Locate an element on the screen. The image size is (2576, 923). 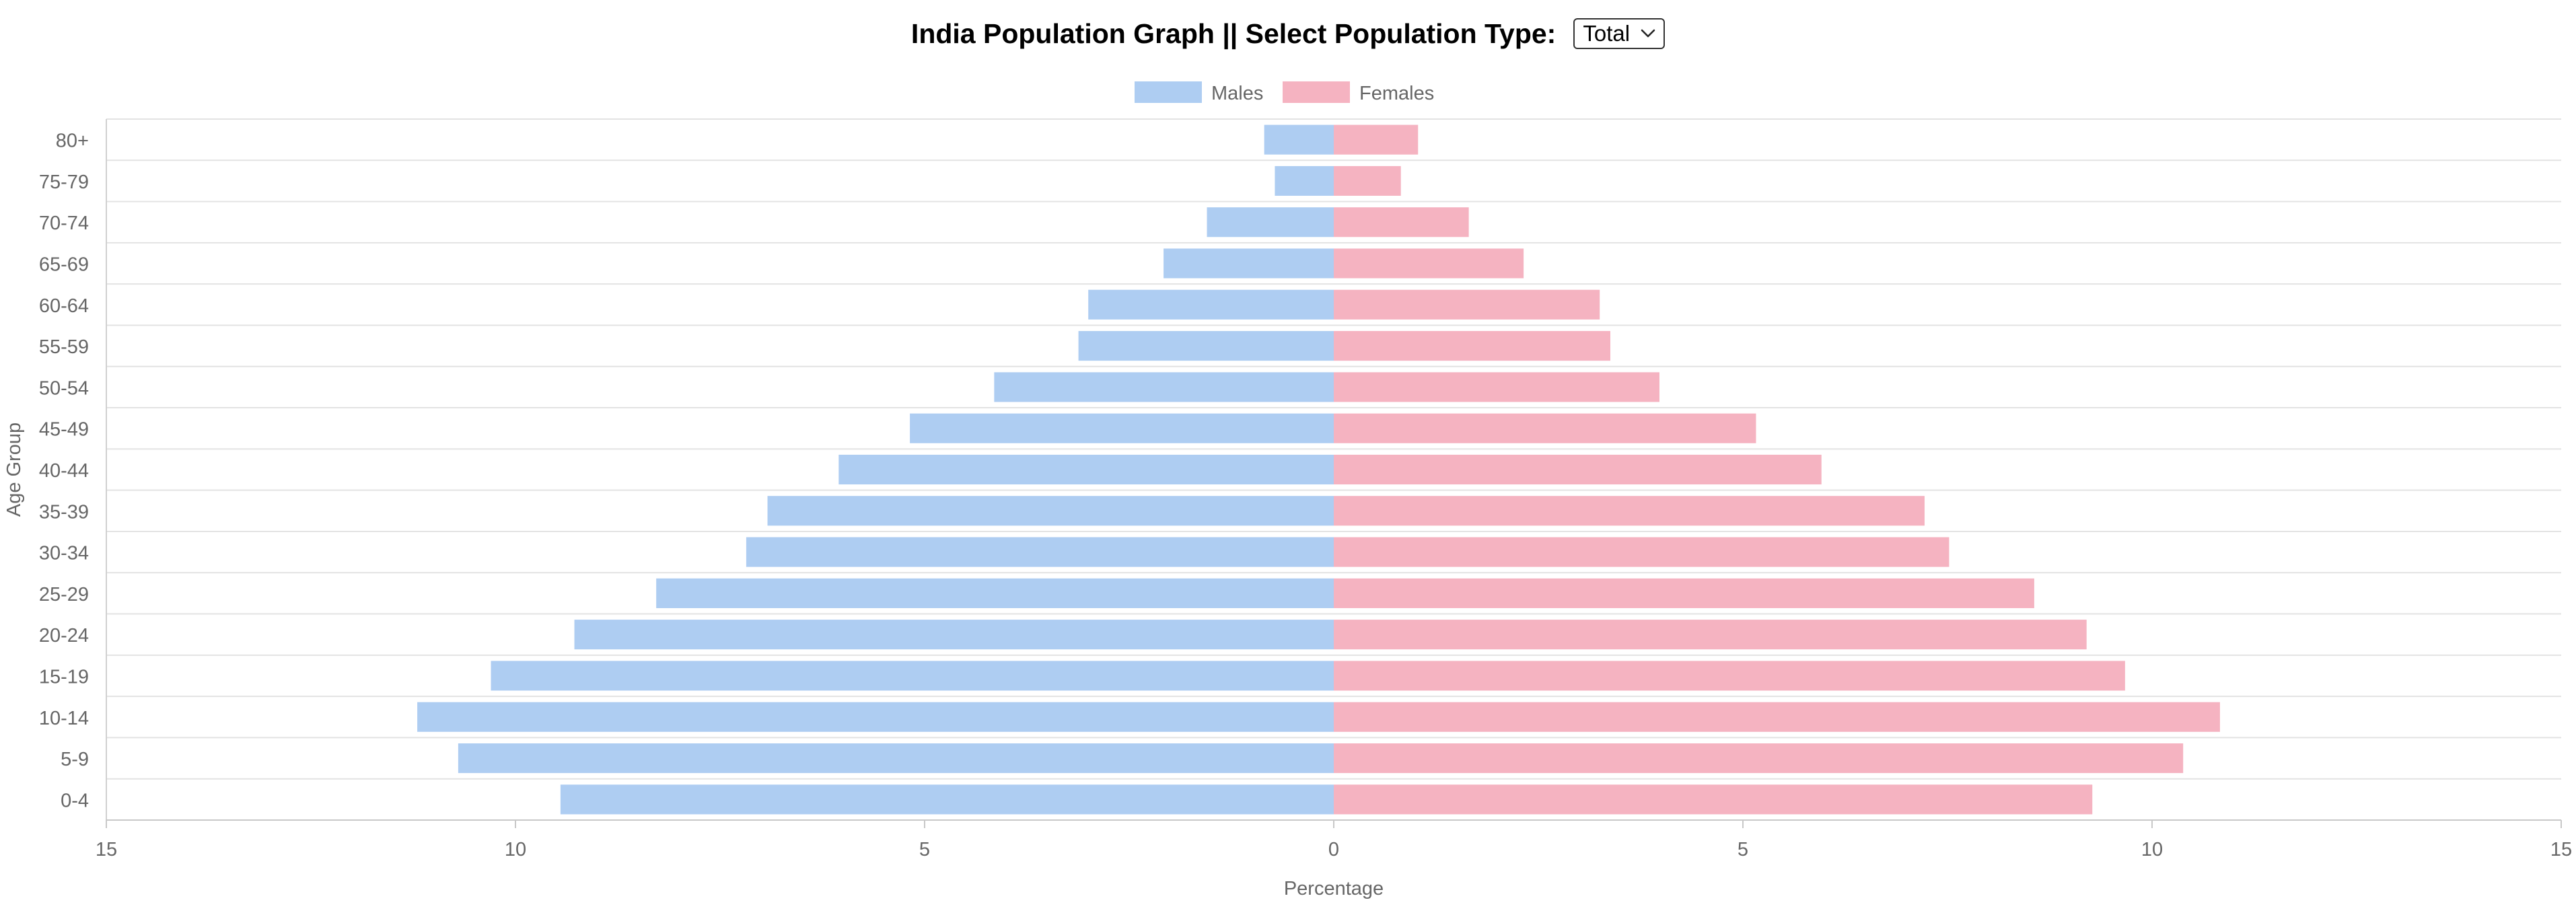
y-tick-label: 35-39 is located at coordinates (64, 512).